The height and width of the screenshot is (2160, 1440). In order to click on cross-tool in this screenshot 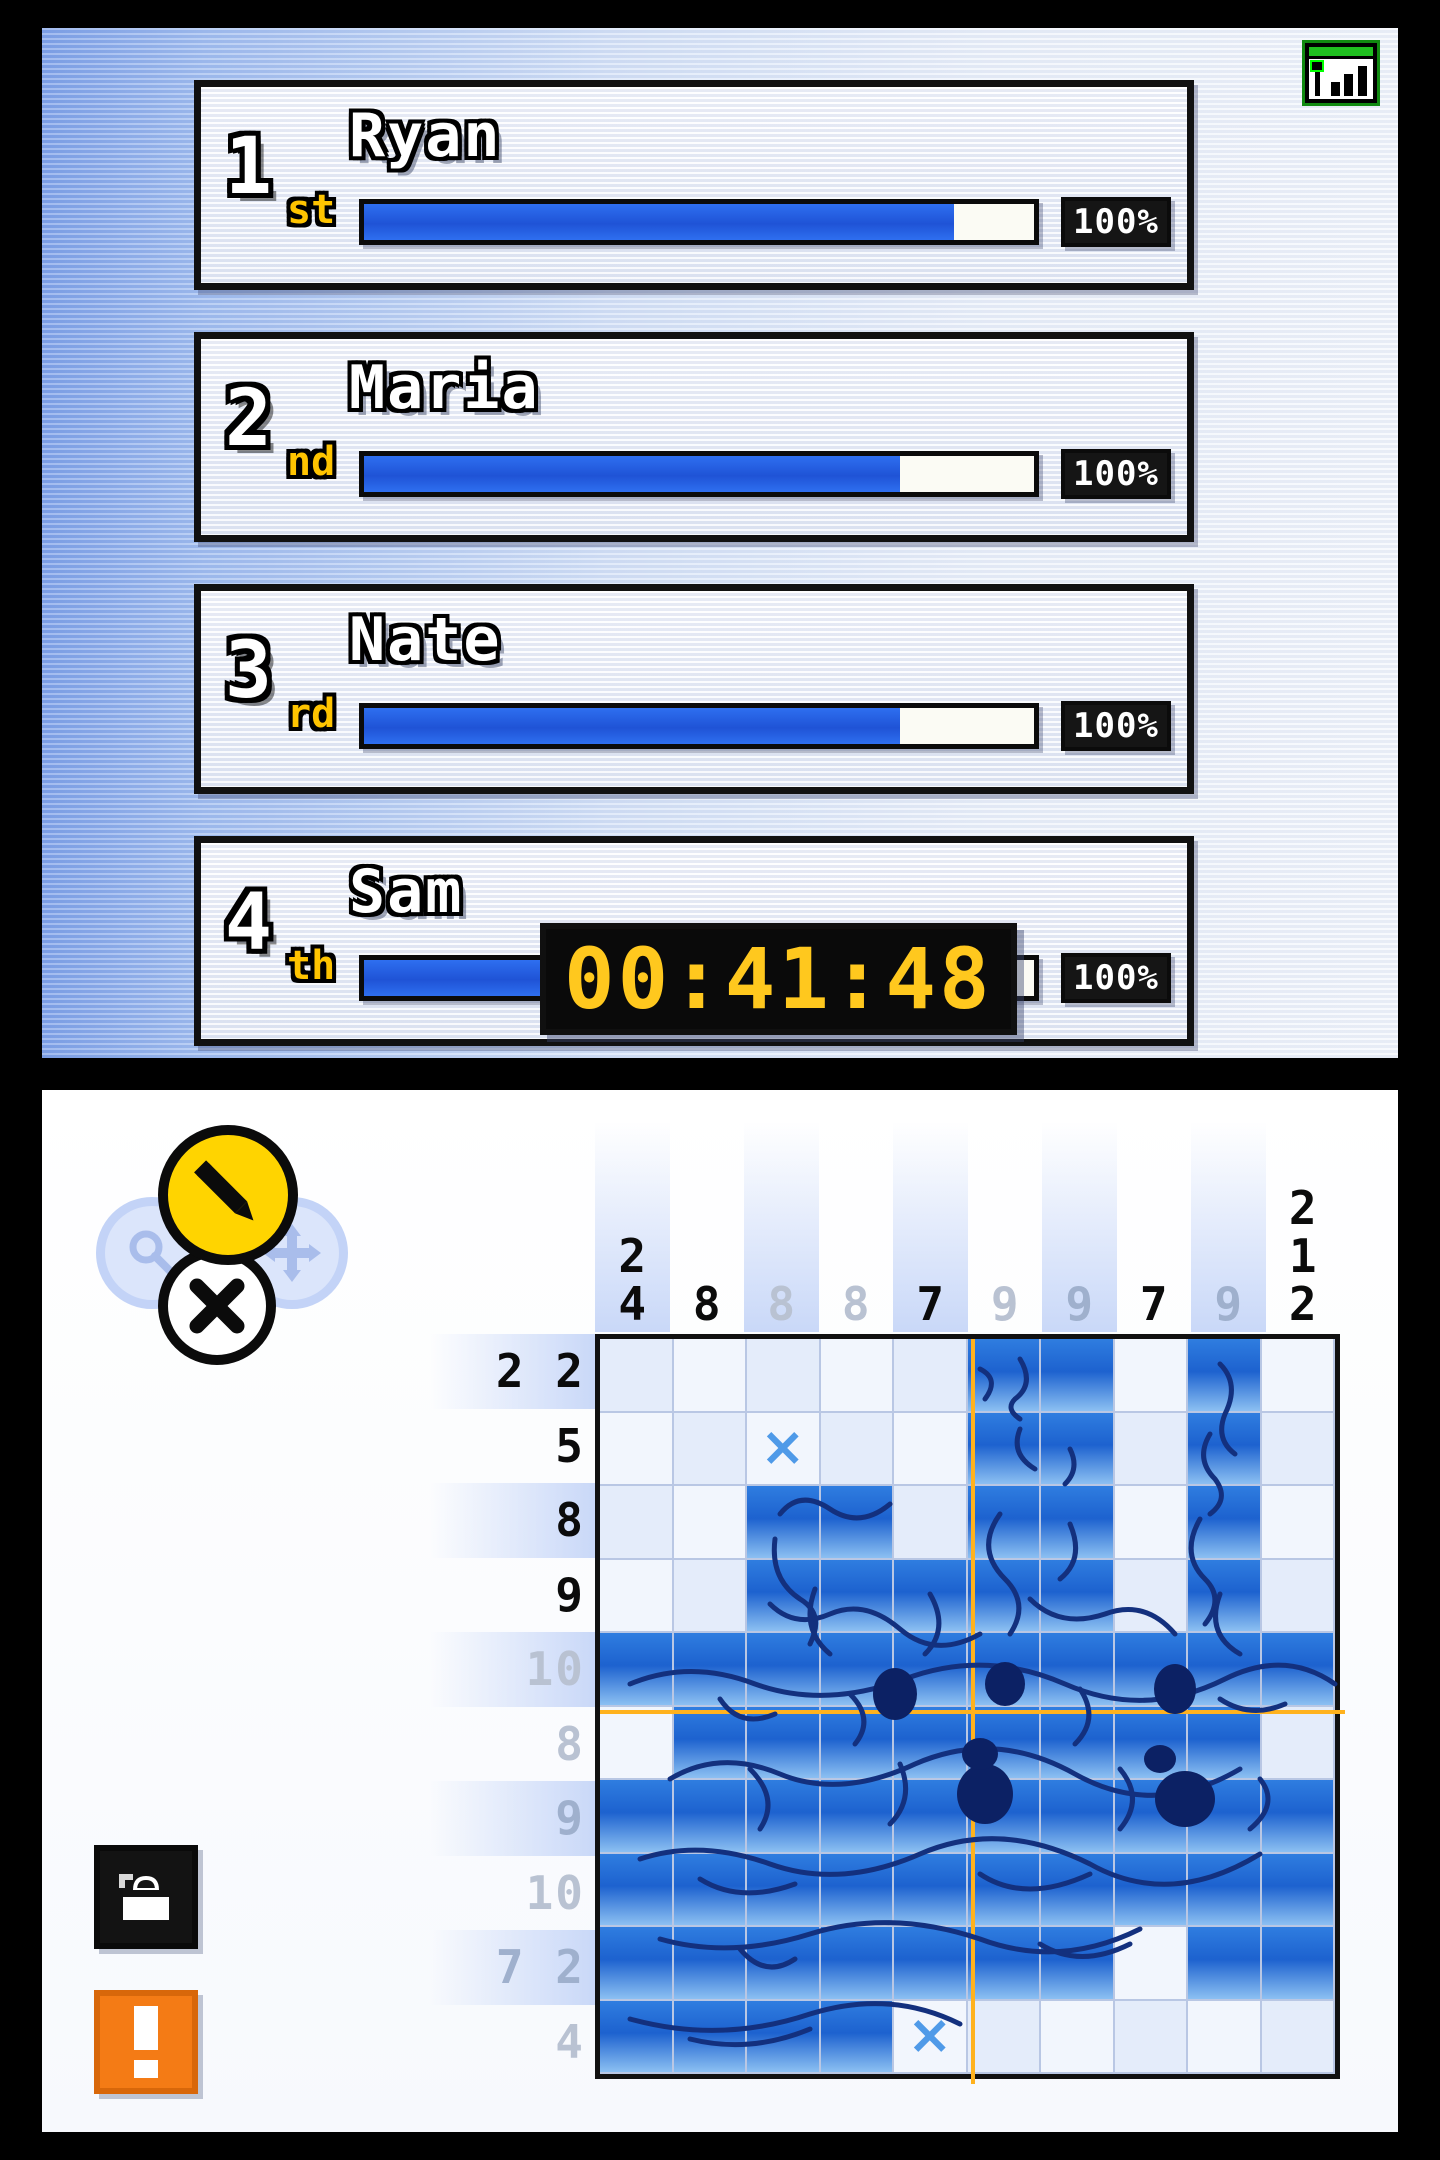, I will do `click(217, 1306)`.